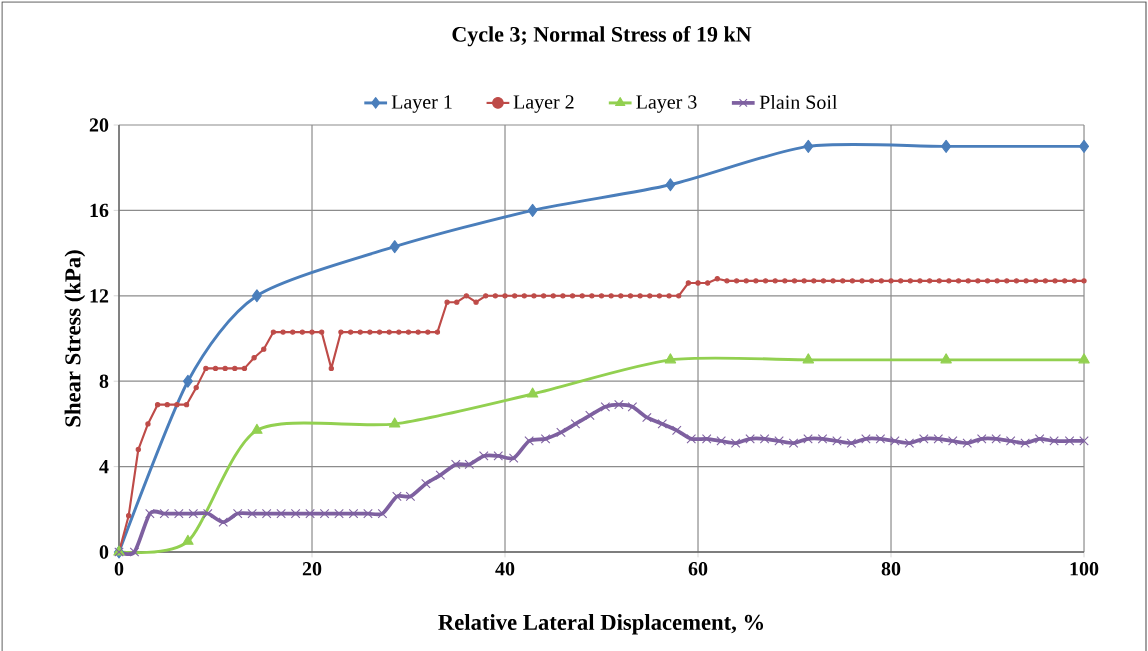 The image size is (1148, 651). Describe the element at coordinates (75, 338) in the screenshot. I see `y-axis-title: Shear Stress (kPa)` at that location.